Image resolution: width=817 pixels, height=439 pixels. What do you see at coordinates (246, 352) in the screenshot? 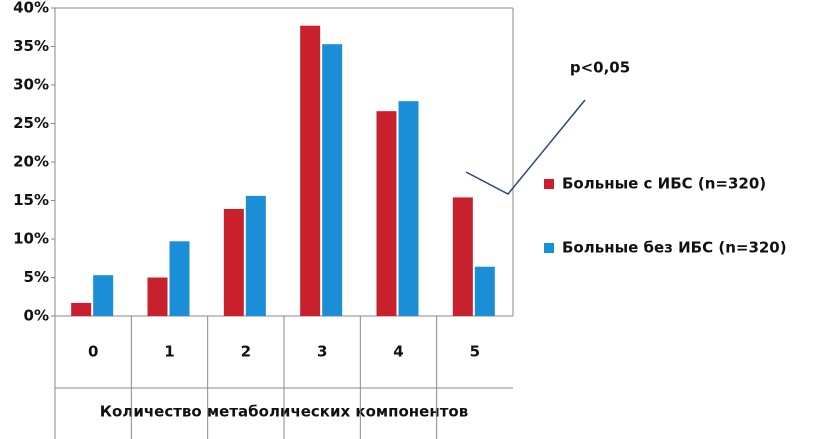
I see `x-tick-label: 2` at bounding box center [246, 352].